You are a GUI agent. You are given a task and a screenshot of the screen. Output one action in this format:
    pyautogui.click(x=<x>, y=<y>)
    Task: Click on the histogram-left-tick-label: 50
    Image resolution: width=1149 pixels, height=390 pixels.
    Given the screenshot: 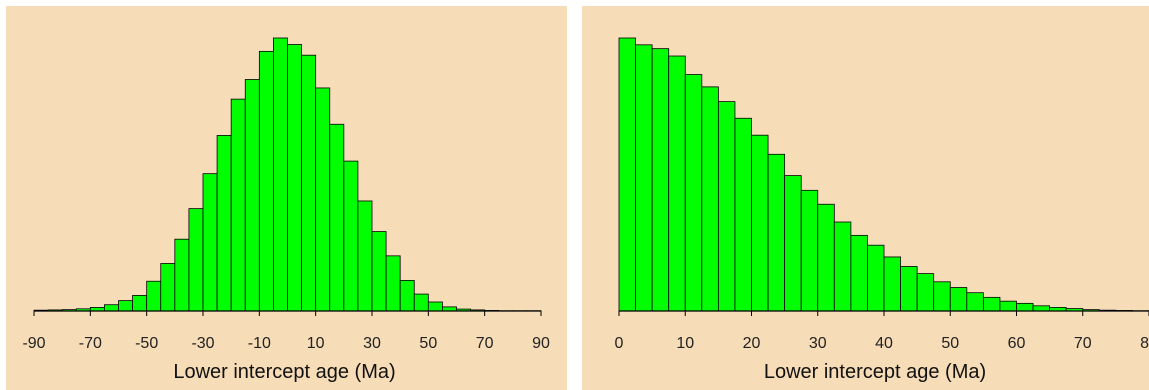 What is the action you would take?
    pyautogui.click(x=428, y=343)
    